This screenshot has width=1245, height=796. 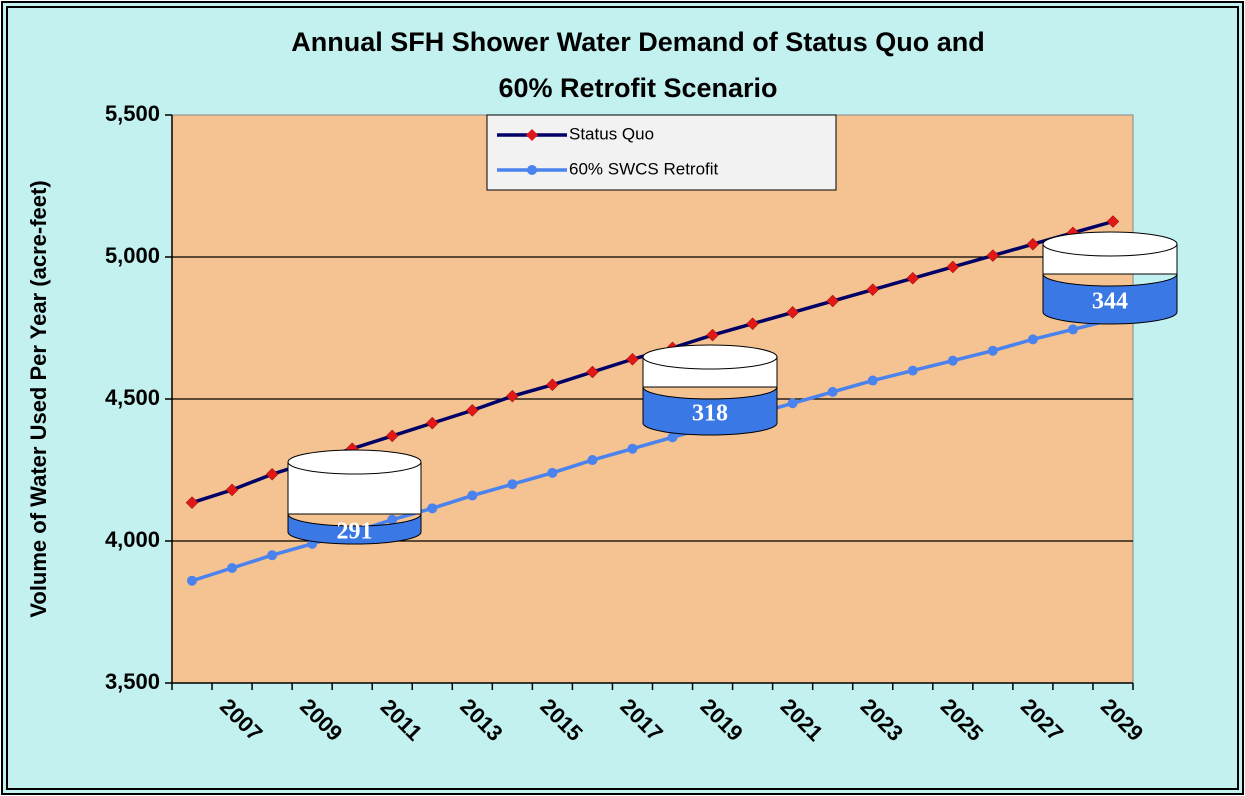 I want to click on y-tick-label: 4,500, so click(x=132, y=397).